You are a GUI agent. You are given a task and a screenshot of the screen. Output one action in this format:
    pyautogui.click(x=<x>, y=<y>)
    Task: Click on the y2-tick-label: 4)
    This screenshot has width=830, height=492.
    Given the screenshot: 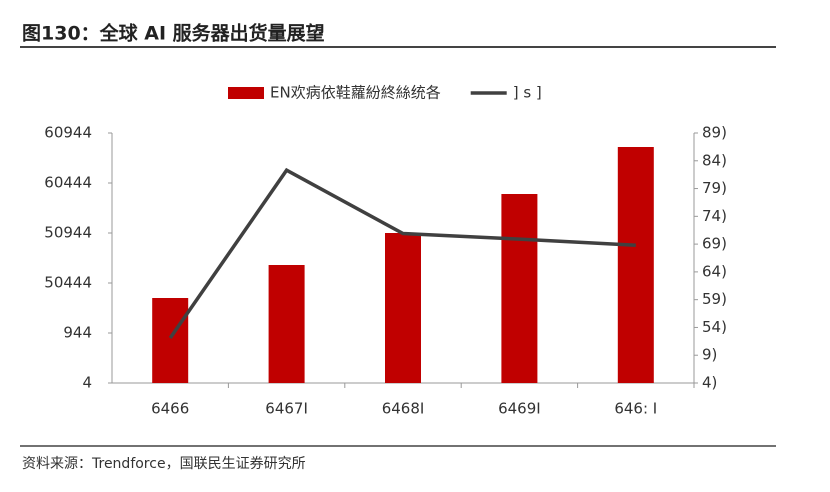 What is the action you would take?
    pyautogui.click(x=709, y=383)
    